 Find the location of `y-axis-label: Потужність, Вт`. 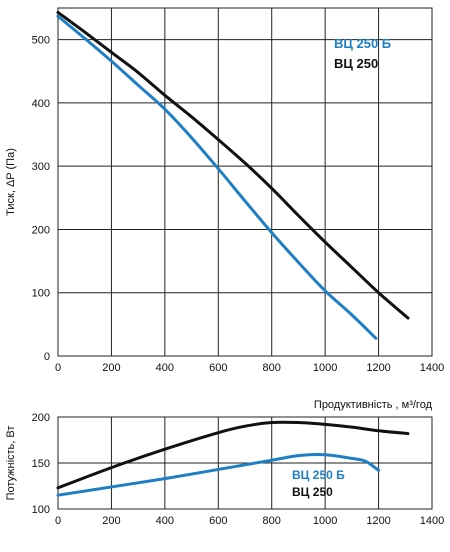

y-axis-label: Потужність, Вт is located at coordinates (11, 463).